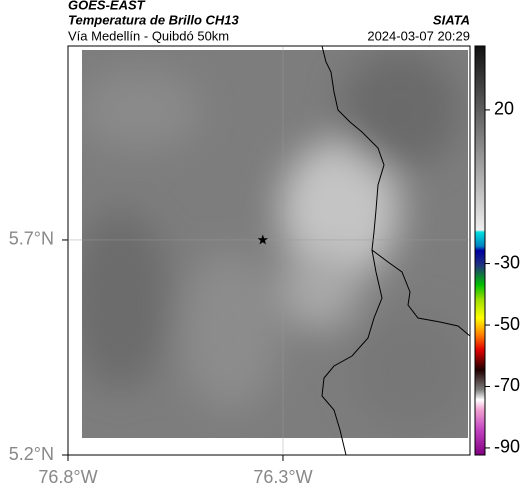  What do you see at coordinates (507, 262) in the screenshot?
I see `colorbar-tick-label: -30` at bounding box center [507, 262].